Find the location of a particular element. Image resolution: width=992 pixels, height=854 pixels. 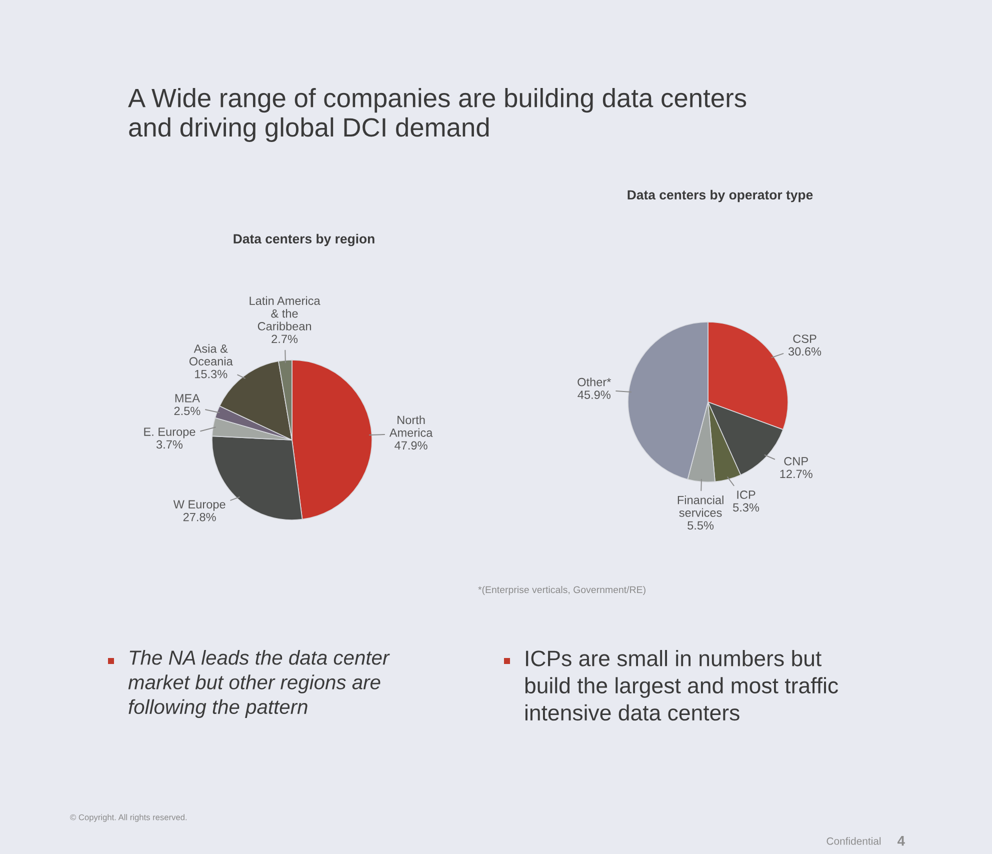

data-label: 45.9% is located at coordinates (594, 394).